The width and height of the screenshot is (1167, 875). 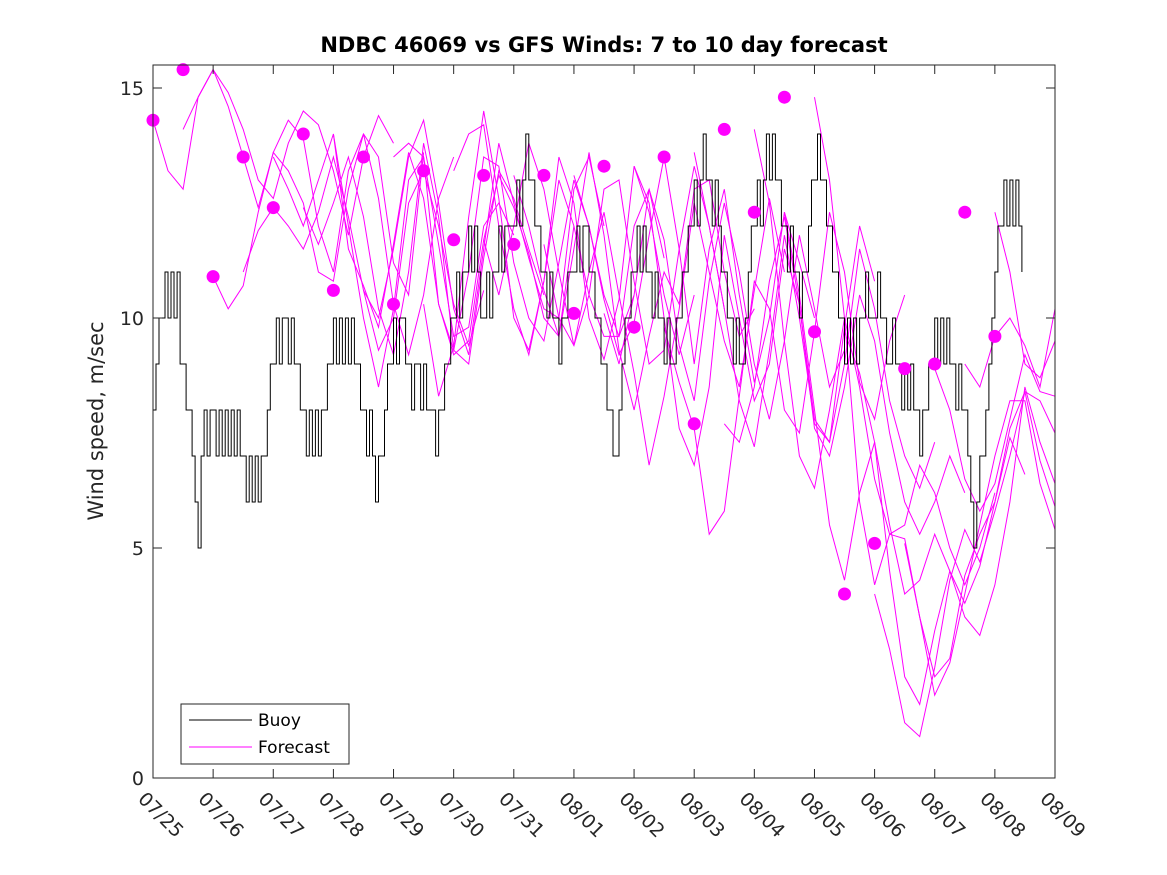 What do you see at coordinates (138, 549) in the screenshot?
I see `y-tick-label-1: 5` at bounding box center [138, 549].